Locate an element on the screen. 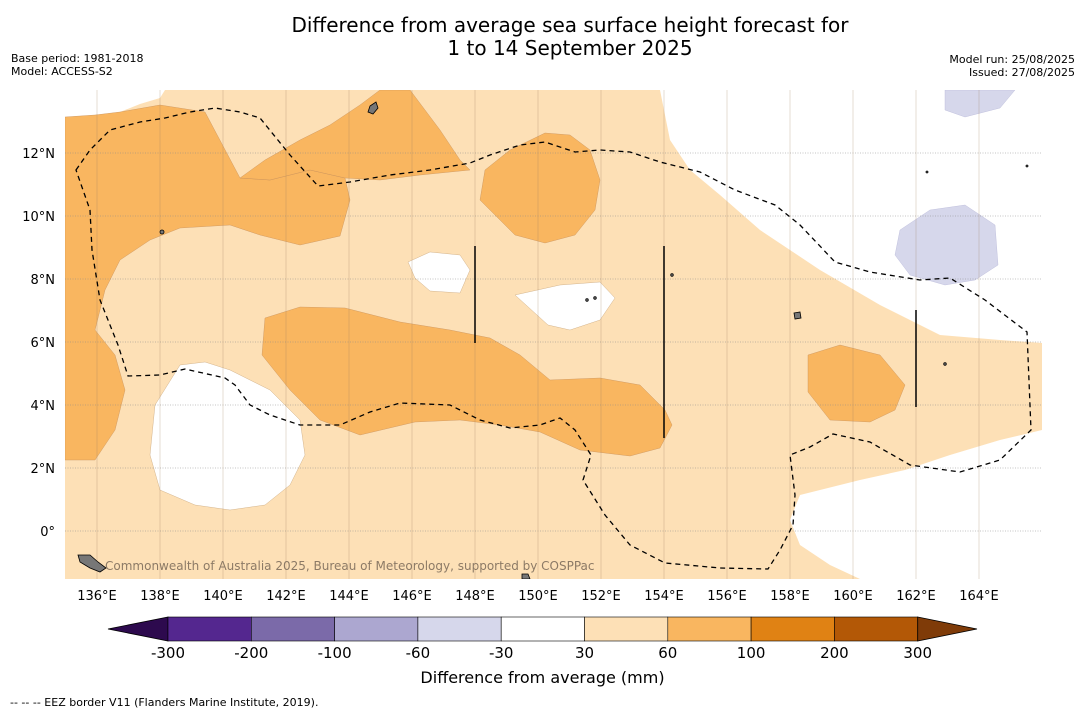  anomaly-neg-region-east is located at coordinates (946, 245).